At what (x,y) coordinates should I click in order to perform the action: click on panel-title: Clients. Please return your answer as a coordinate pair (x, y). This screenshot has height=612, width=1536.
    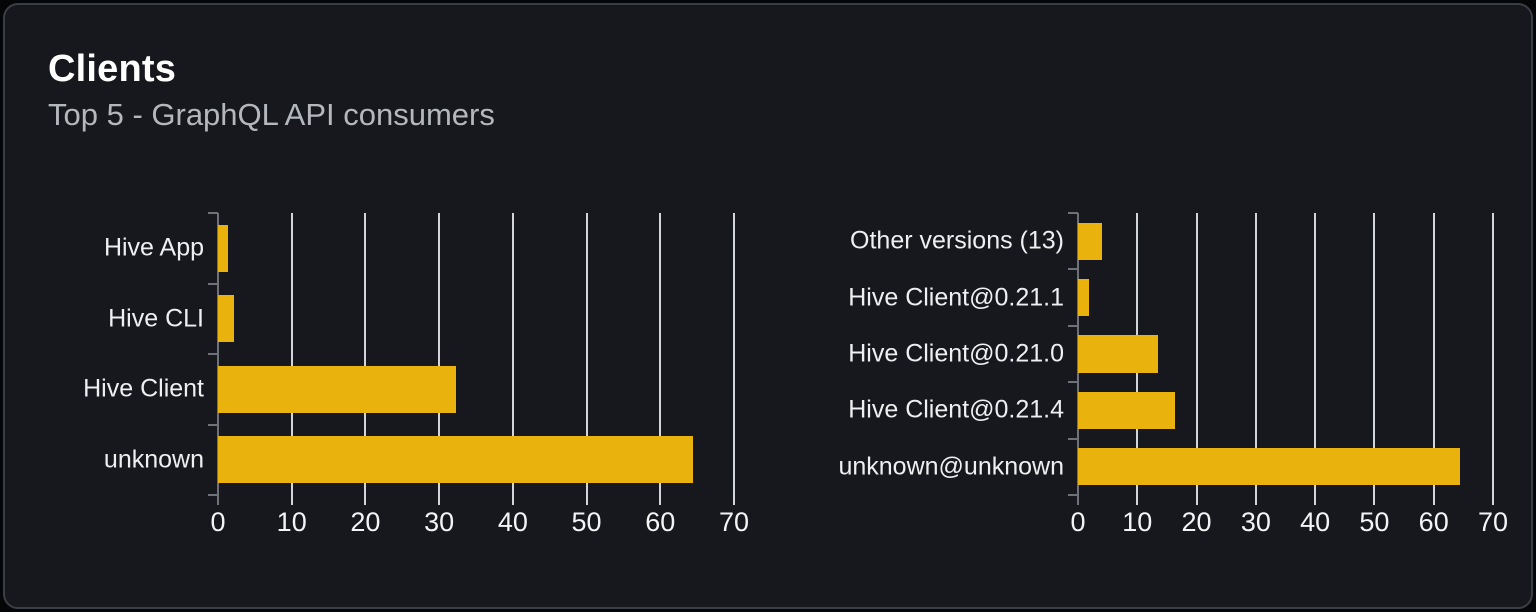
    Looking at the image, I should click on (112, 69).